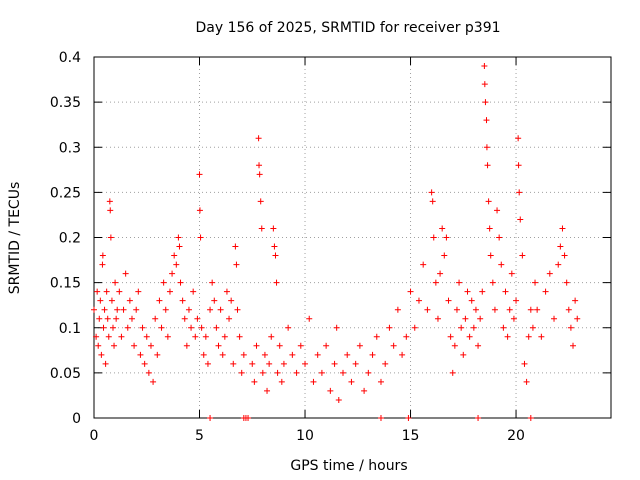 This screenshot has width=640, height=480. What do you see at coordinates (70, 148) in the screenshot?
I see `y-tick-label: 0.3` at bounding box center [70, 148].